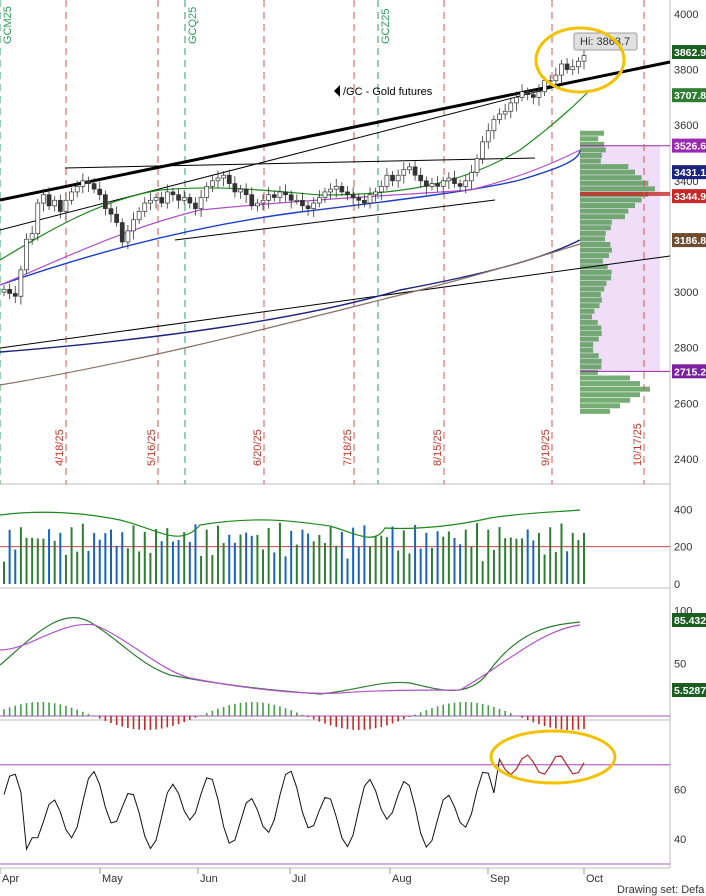 The height and width of the screenshot is (896, 706). Describe the element at coordinates (686, 460) in the screenshot. I see `price-tick-label: 2400` at that location.